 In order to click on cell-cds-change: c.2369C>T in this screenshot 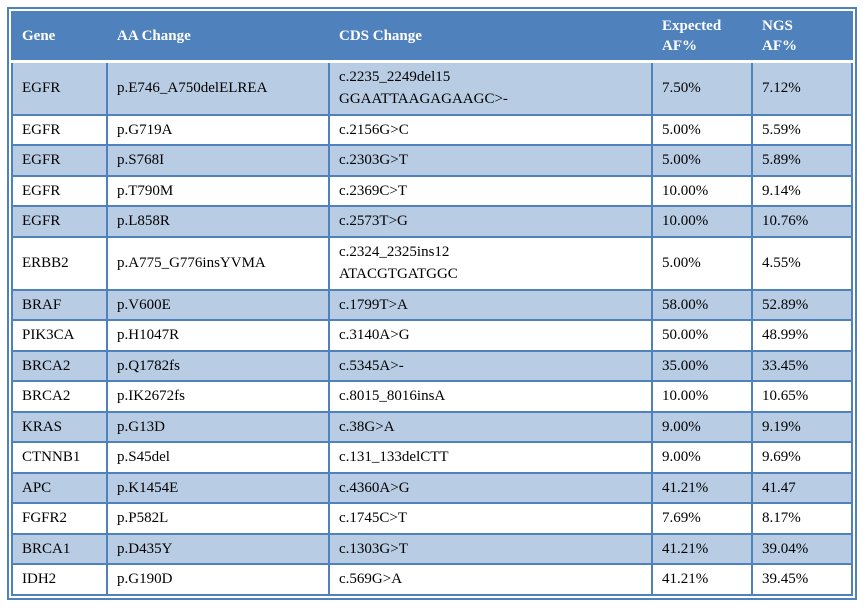, I will do `click(490, 190)`.